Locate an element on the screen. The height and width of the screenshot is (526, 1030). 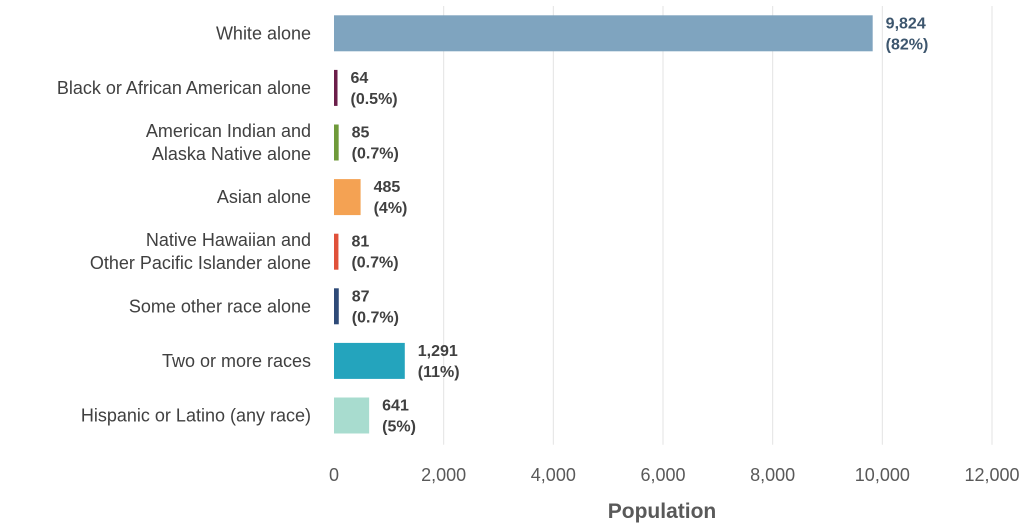
category-label: White alone is located at coordinates (263, 33).